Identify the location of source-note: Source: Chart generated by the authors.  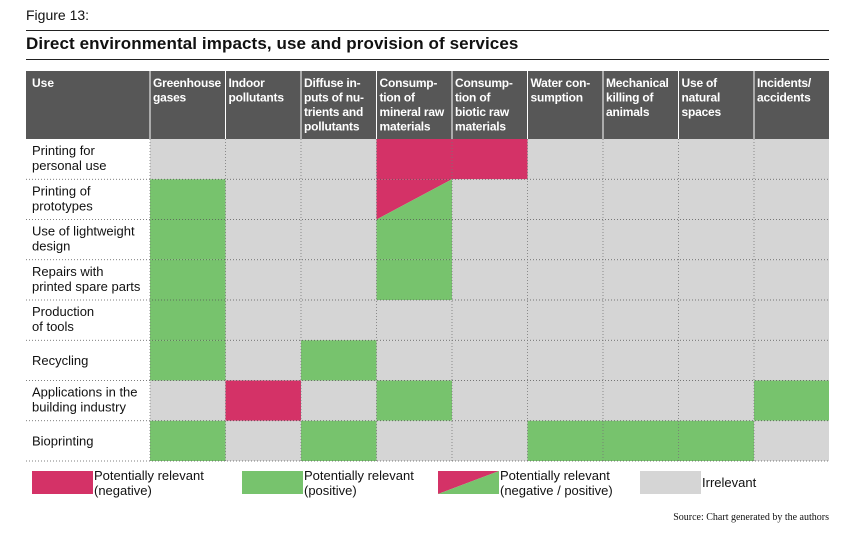
(751, 517).